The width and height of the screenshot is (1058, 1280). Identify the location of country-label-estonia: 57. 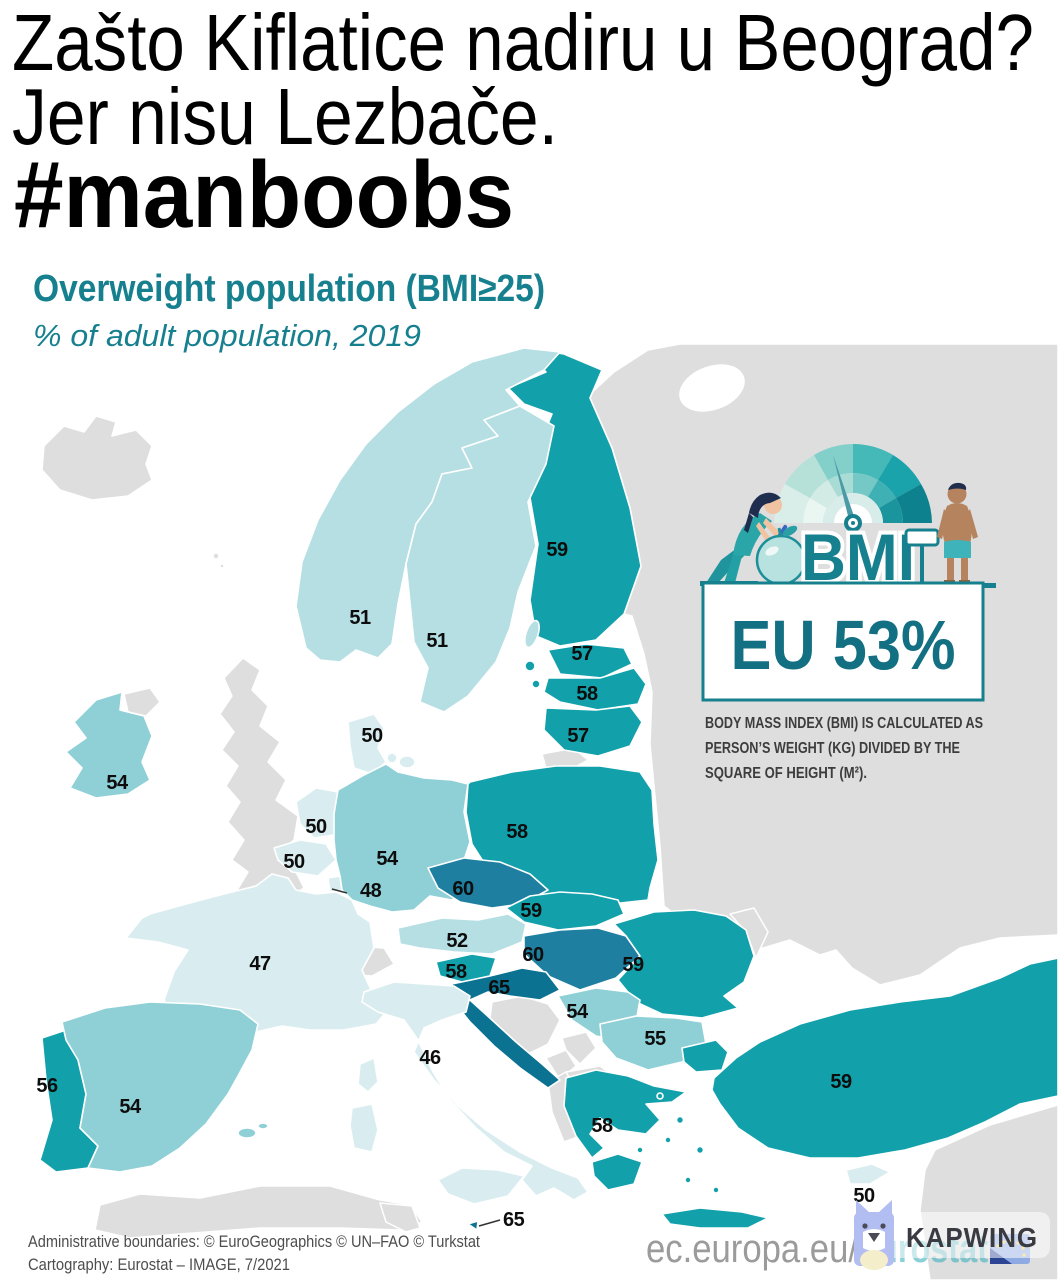
(582, 654).